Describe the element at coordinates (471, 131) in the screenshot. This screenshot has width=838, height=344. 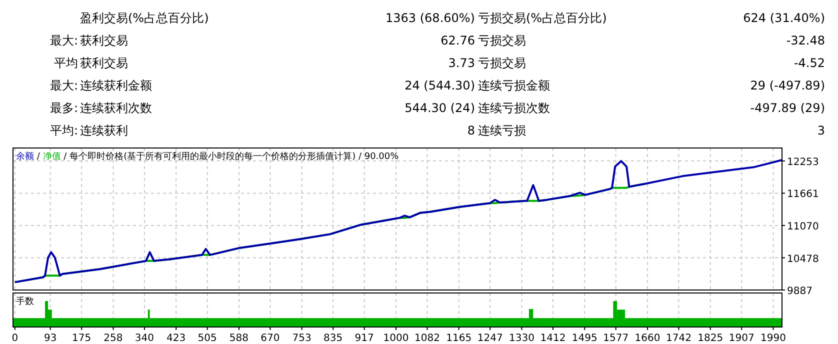
I see `text: 8` at that location.